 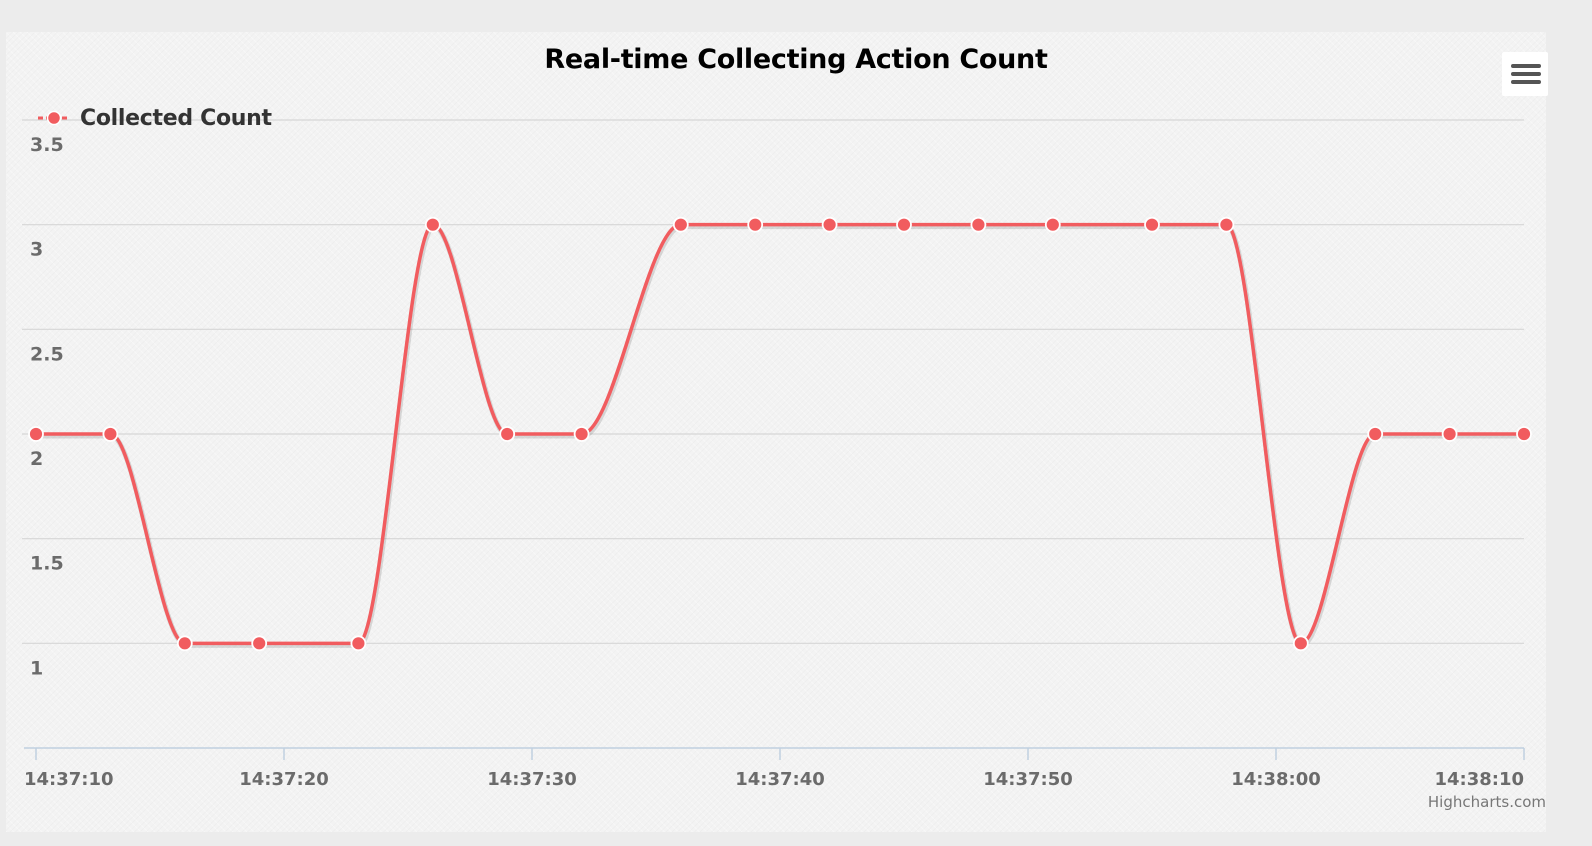 I want to click on y-tick-label: 2.5, so click(x=47, y=354).